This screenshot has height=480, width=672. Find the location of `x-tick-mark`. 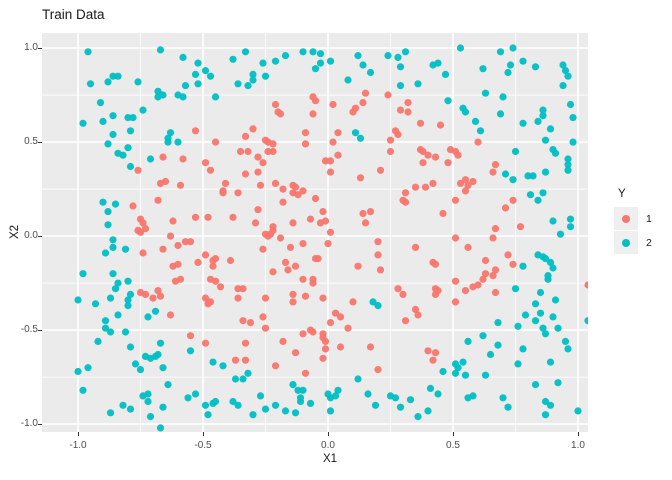

x-tick-mark is located at coordinates (328, 434).